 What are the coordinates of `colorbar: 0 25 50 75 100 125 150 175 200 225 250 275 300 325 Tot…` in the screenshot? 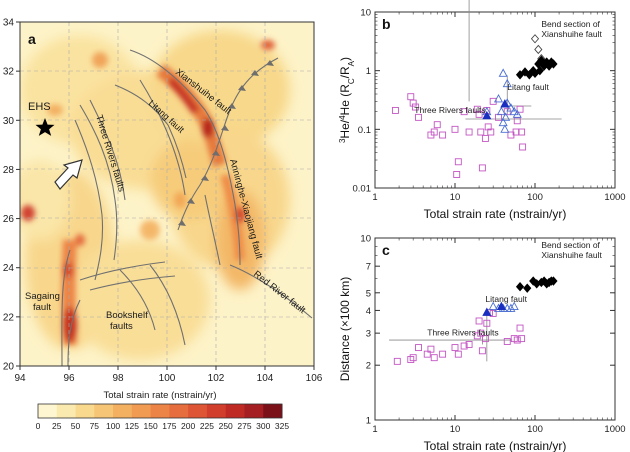 It's located at (163, 410).